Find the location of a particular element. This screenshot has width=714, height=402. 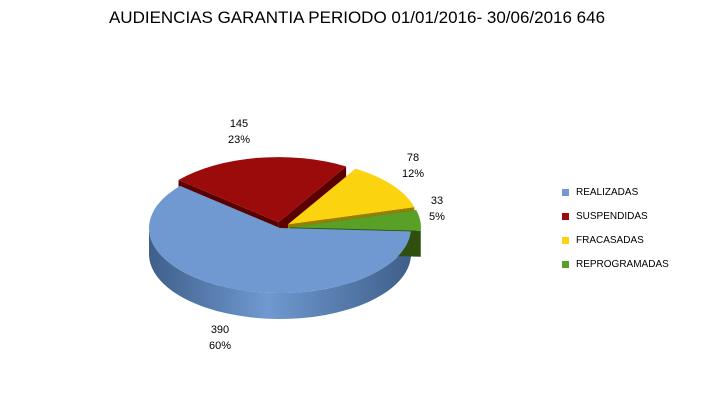

legend-swatch-realizadas is located at coordinates (565, 192).